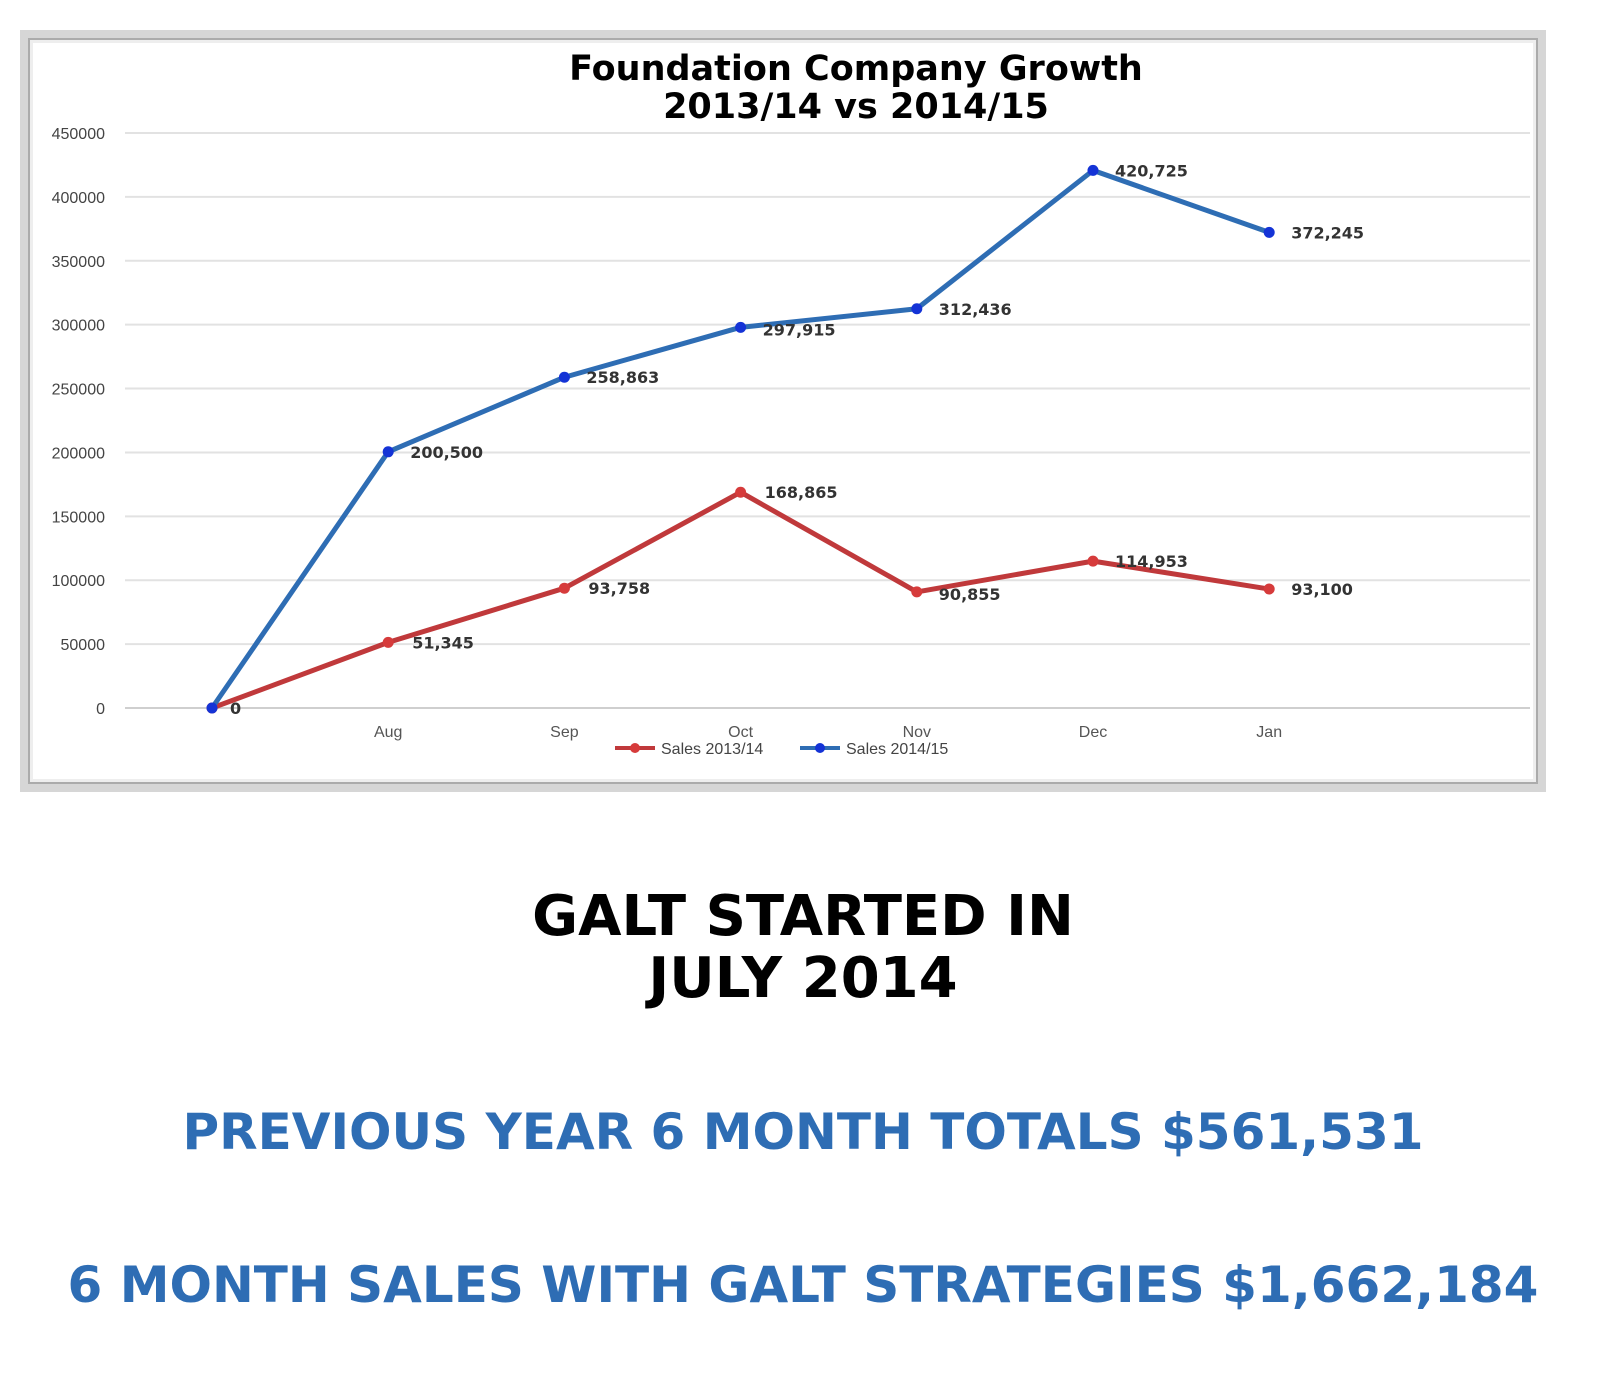  Describe the element at coordinates (622, 377) in the screenshot. I see `data-label: 258,863` at that location.